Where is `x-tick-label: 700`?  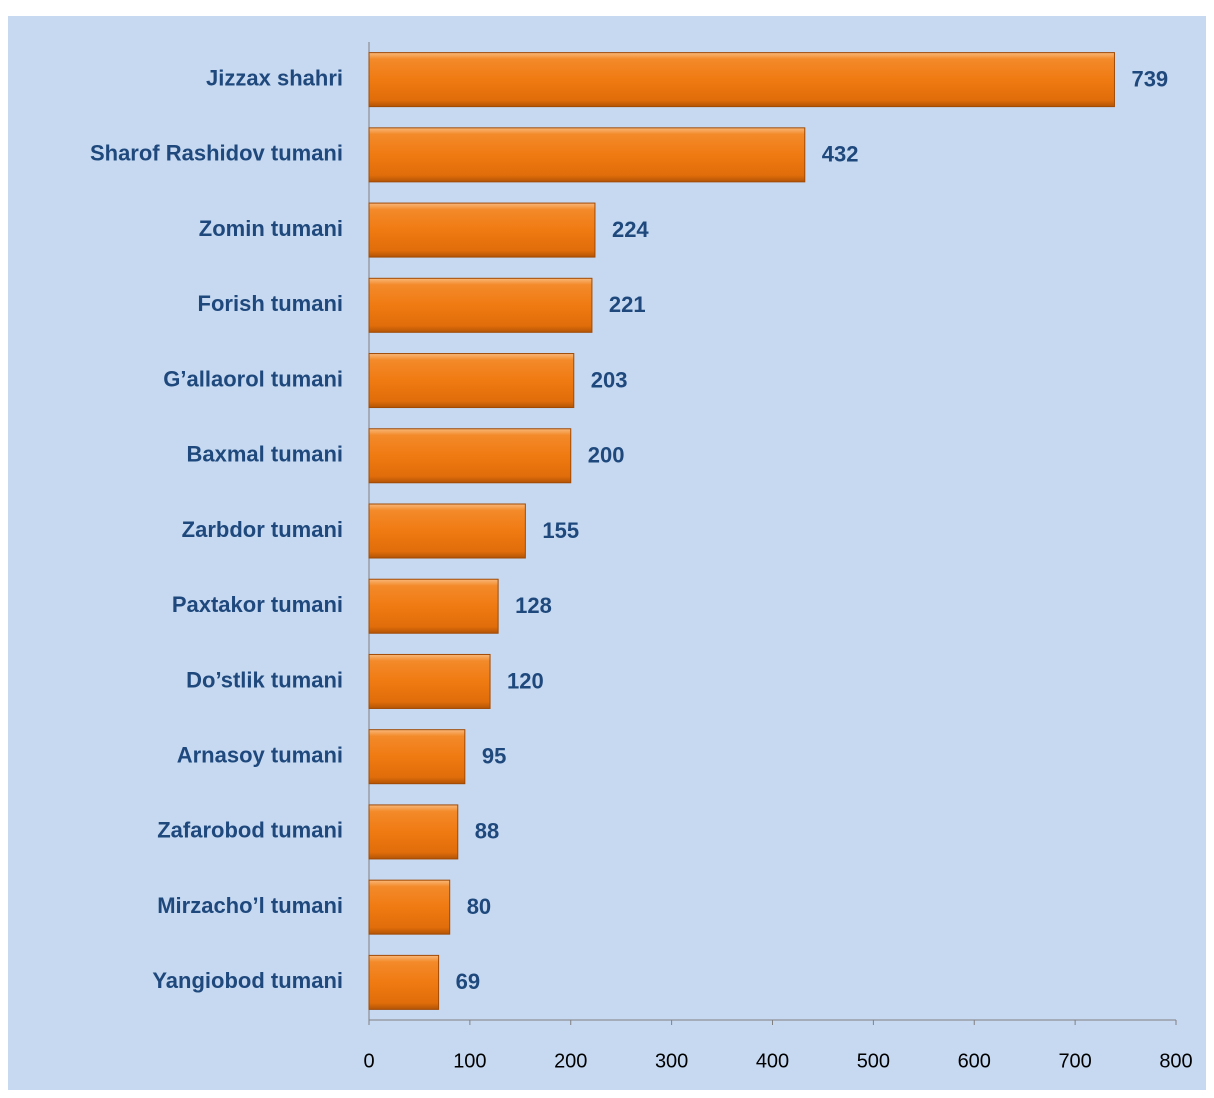
x-tick-label: 700 is located at coordinates (1074, 1061).